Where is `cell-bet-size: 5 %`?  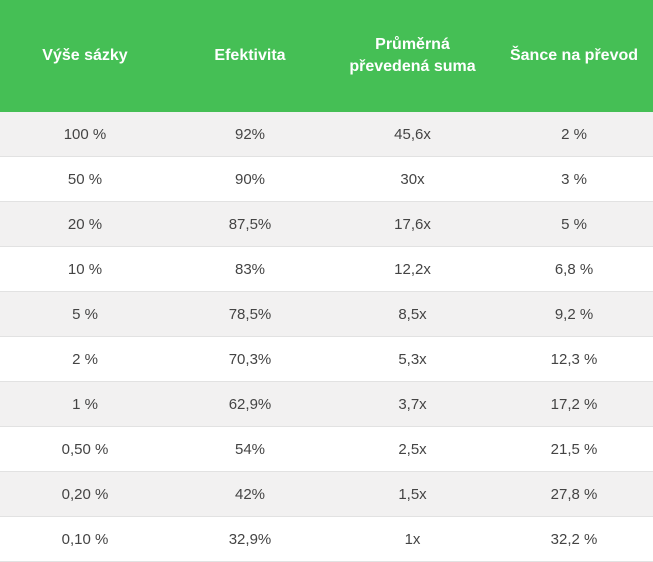
cell-bet-size: 5 % is located at coordinates (85, 314).